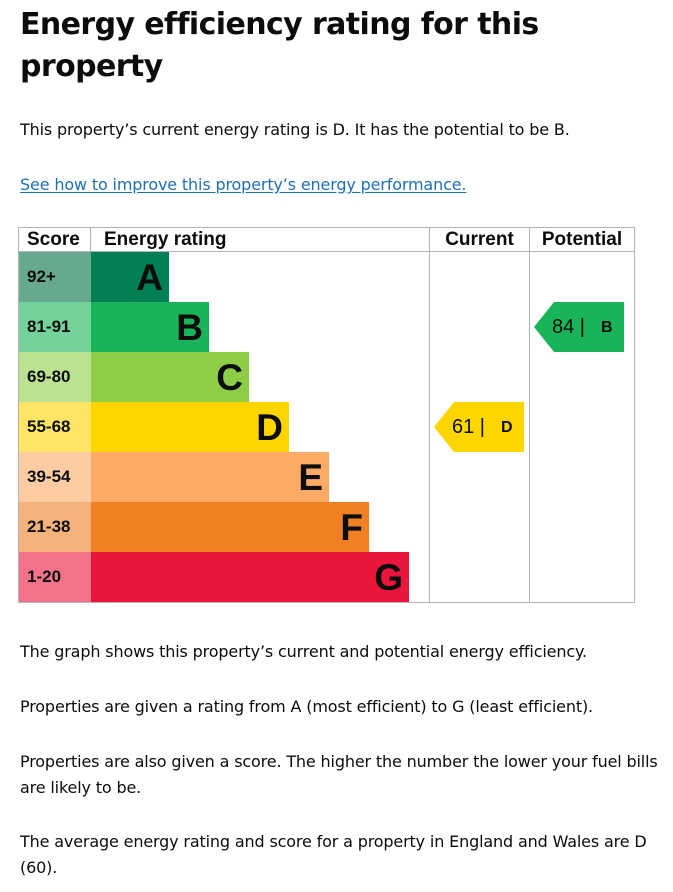 Image resolution: width=673 pixels, height=892 pixels. Describe the element at coordinates (149, 277) in the screenshot. I see `rating-letter-a: A` at that location.